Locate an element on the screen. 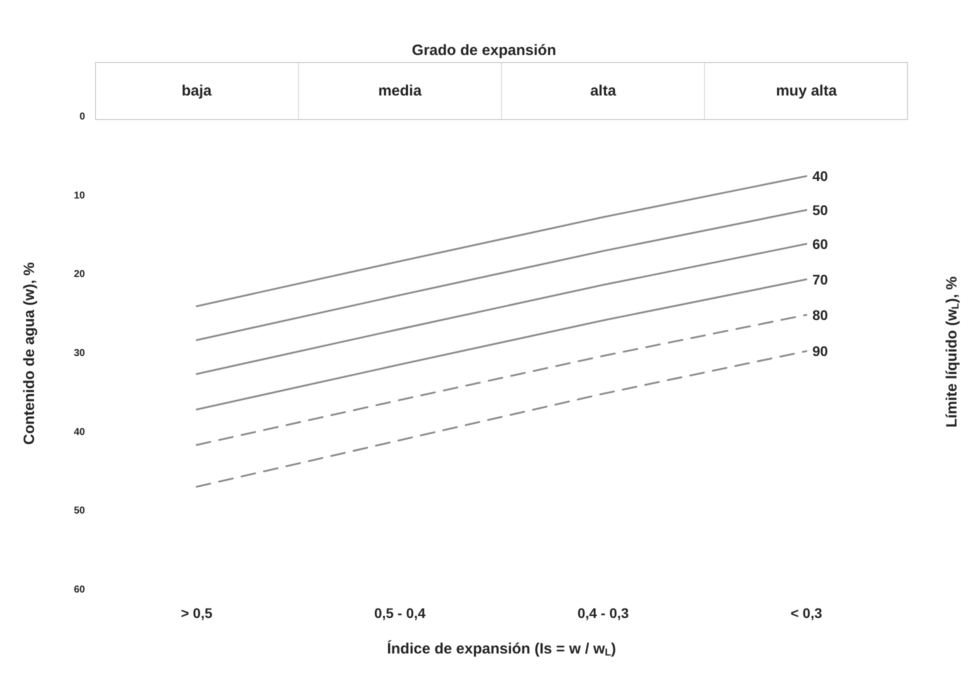 The image size is (968, 673). text: baja is located at coordinates (197, 91).